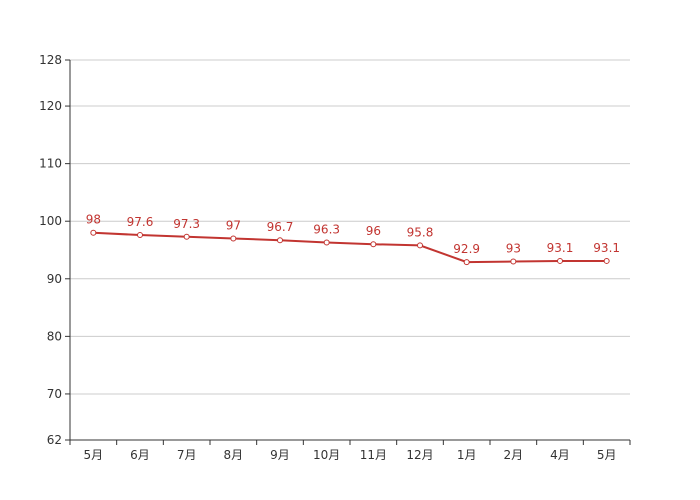 Image resolution: width=700 pixels, height=500 pixels. I want to click on series-group: 98 97.6 97.3 97 96.7 96.3 96 95.8 92.9 93 93.1 93.1, so click(353, 239).